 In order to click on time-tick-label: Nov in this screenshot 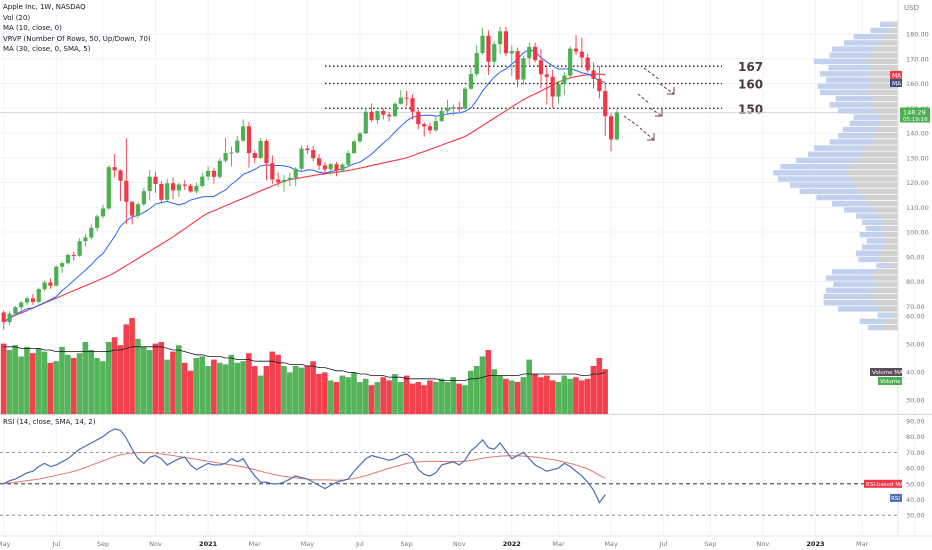, I will do `click(155, 544)`.